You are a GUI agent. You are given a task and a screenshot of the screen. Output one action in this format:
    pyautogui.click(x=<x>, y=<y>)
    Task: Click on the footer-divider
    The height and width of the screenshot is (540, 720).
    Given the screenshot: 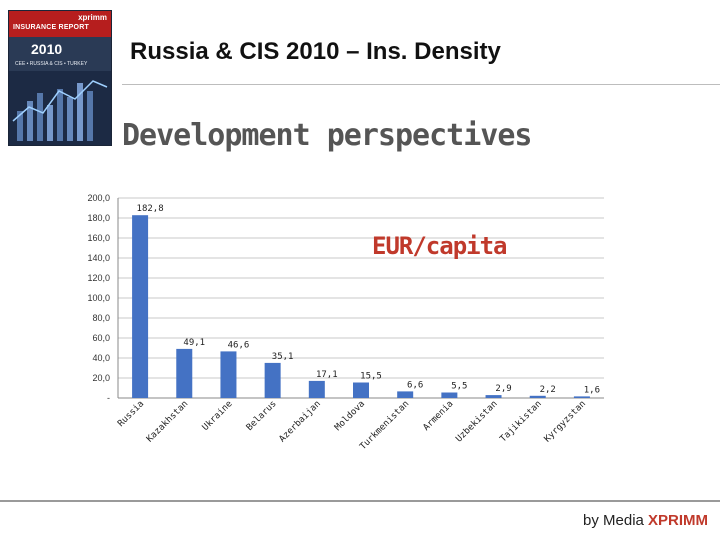 What is the action you would take?
    pyautogui.click(x=360, y=501)
    